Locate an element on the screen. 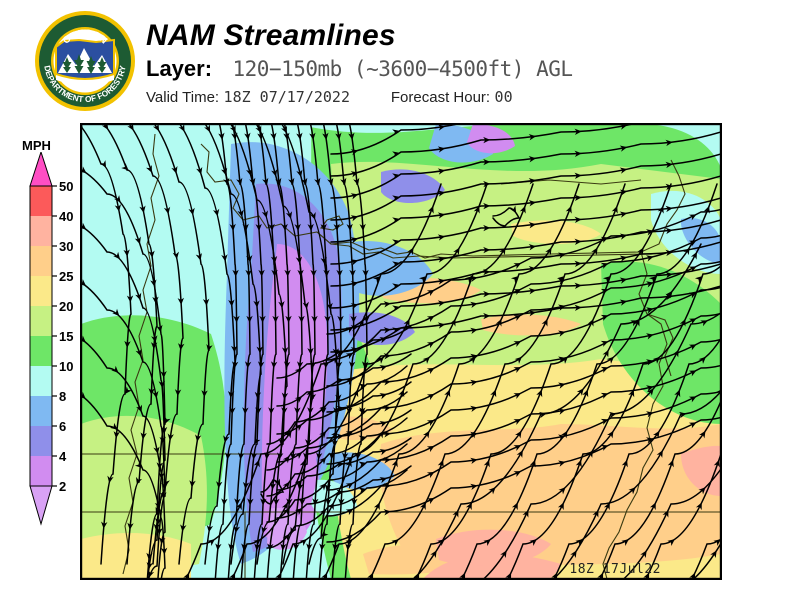 The width and height of the screenshot is (800, 600). legend-tick-label: 15 is located at coordinates (66, 336).